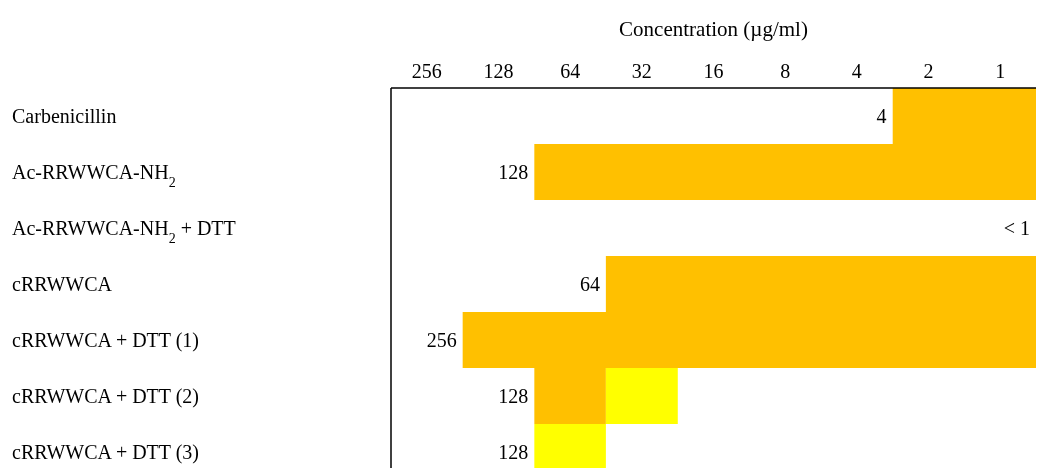 The height and width of the screenshot is (470, 1049). I want to click on y-tick-label: cRRWWCA + DTT (1), so click(106, 340).